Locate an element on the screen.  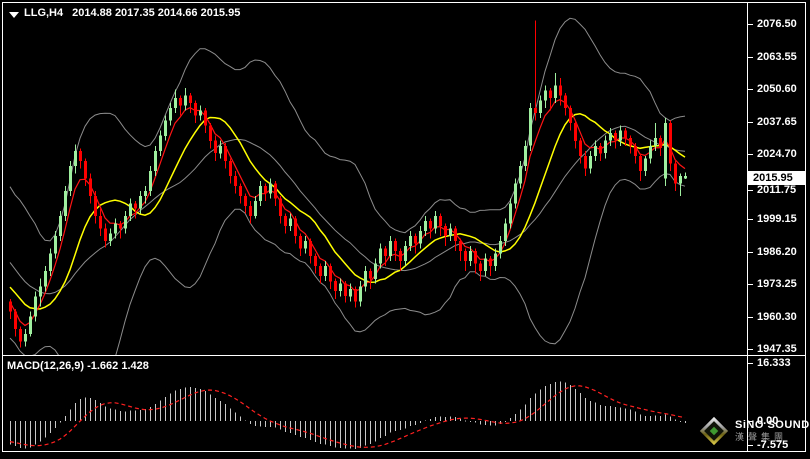
price-tick-label: 1960.30 is located at coordinates (777, 316).